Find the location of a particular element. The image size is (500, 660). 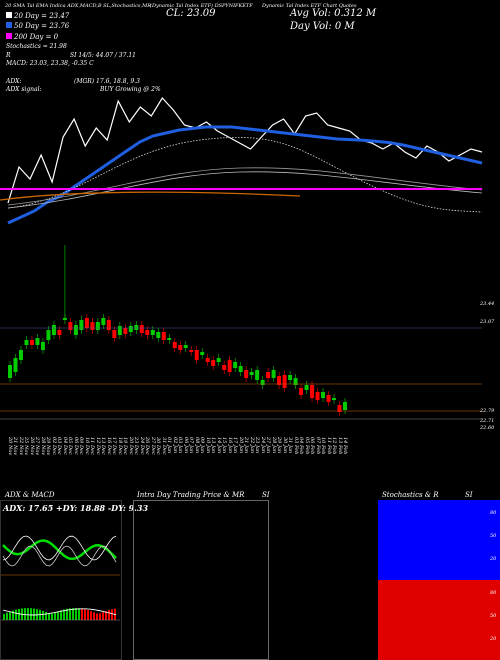

stoch-value: Stochastics = 21.98 is located at coordinates (36, 46).